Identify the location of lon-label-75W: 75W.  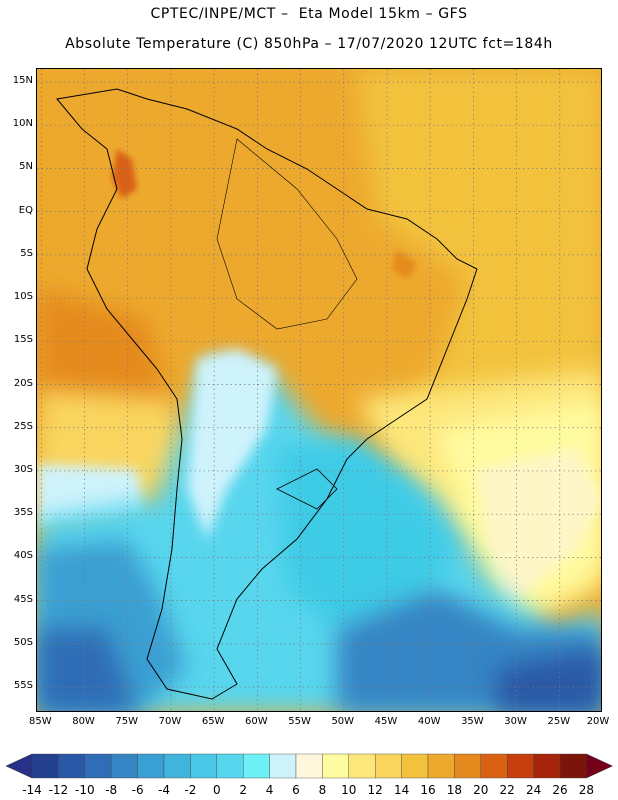
(127, 721).